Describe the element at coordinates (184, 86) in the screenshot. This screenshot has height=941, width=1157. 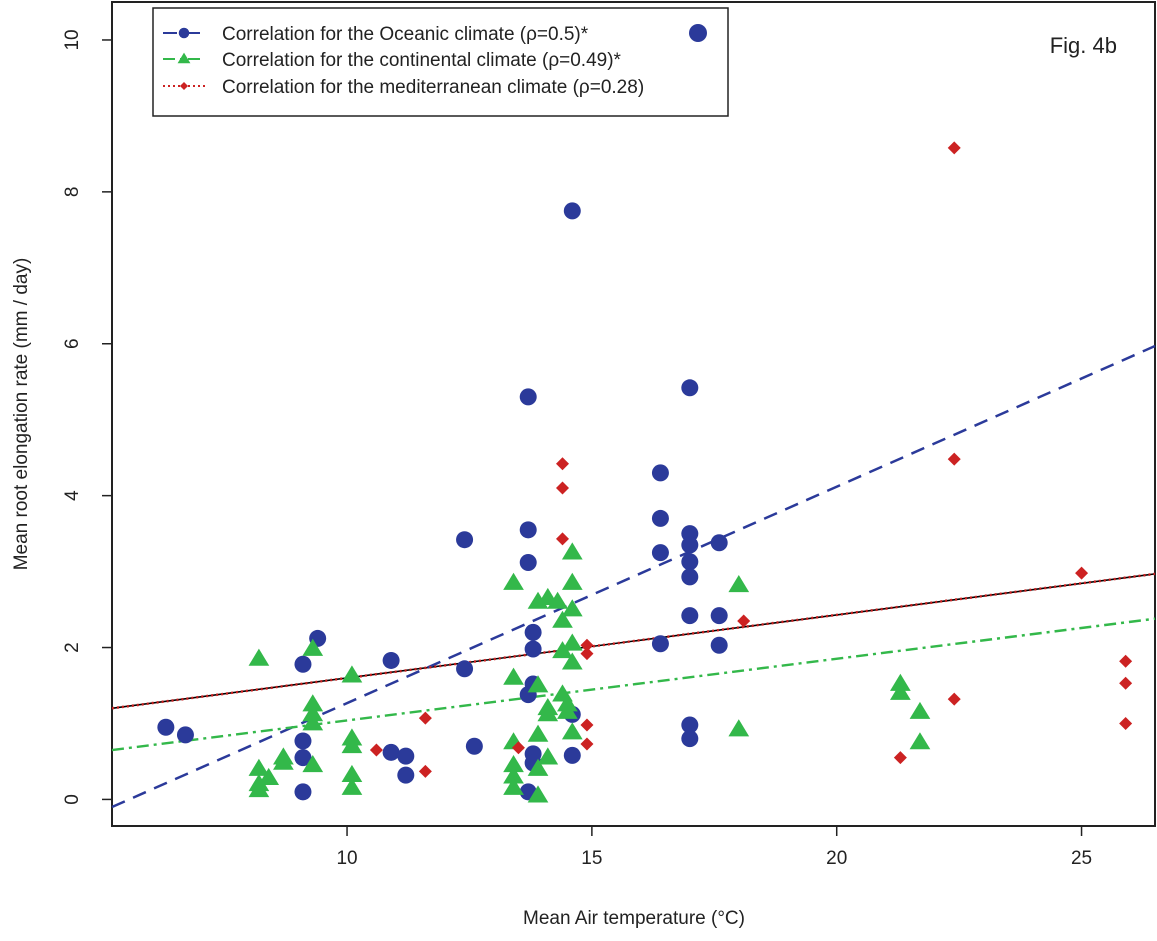
I see `legend-marker-mediterranean` at that location.